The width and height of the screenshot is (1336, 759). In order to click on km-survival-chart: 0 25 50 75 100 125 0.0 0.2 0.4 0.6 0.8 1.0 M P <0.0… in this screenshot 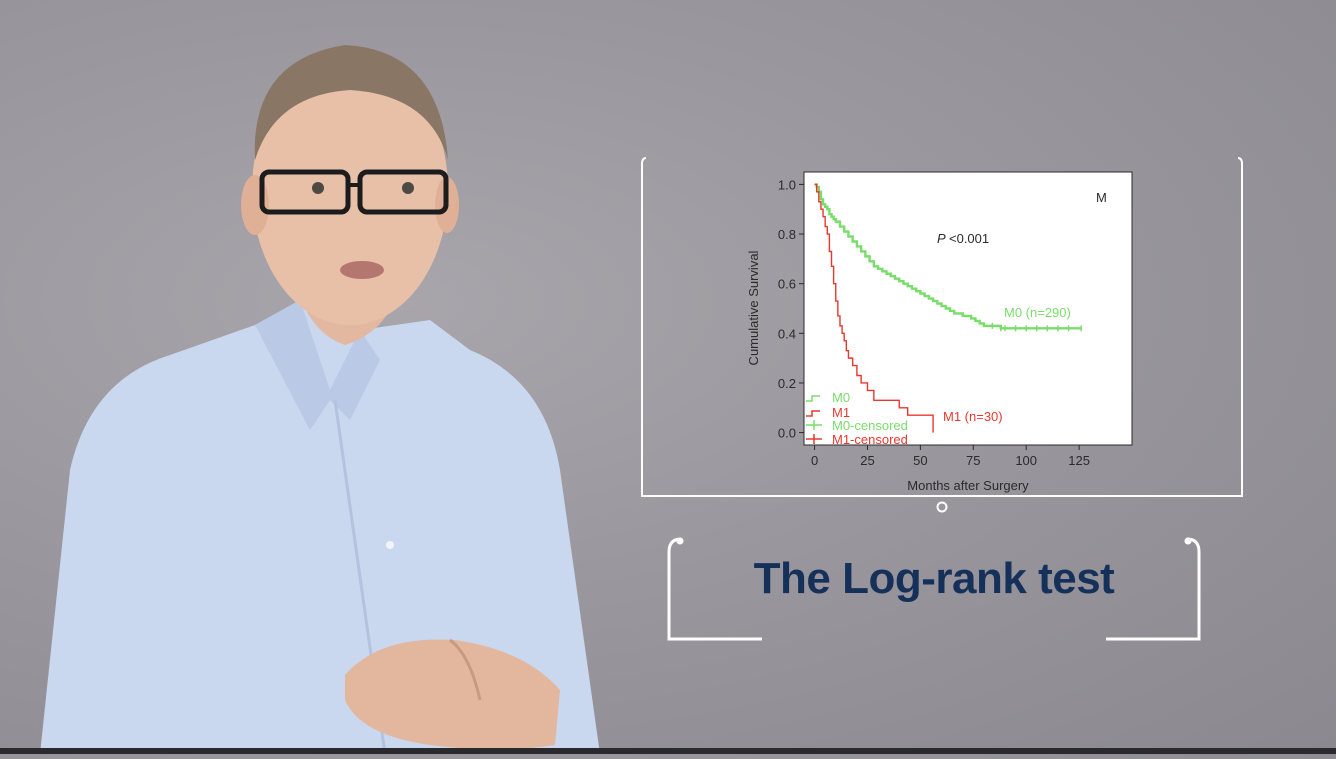, I will do `click(939, 332)`.